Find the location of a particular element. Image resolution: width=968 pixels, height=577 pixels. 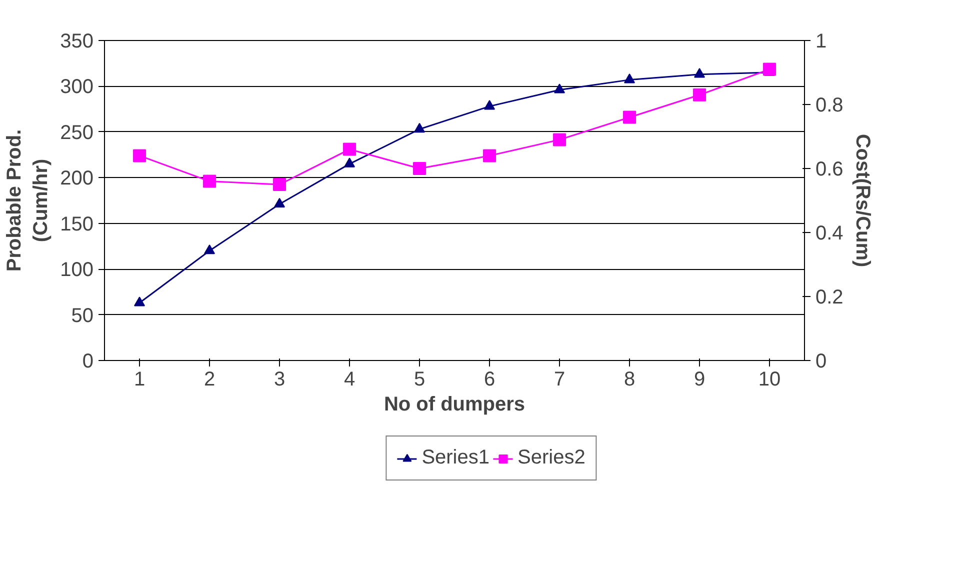

x-tick-label: 7 is located at coordinates (560, 379).